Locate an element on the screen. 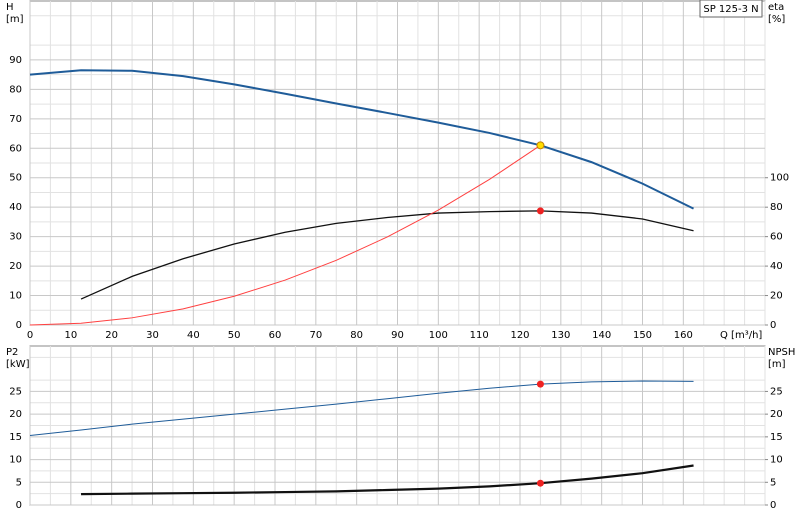  y-tick-label: 40 is located at coordinates (15, 207).